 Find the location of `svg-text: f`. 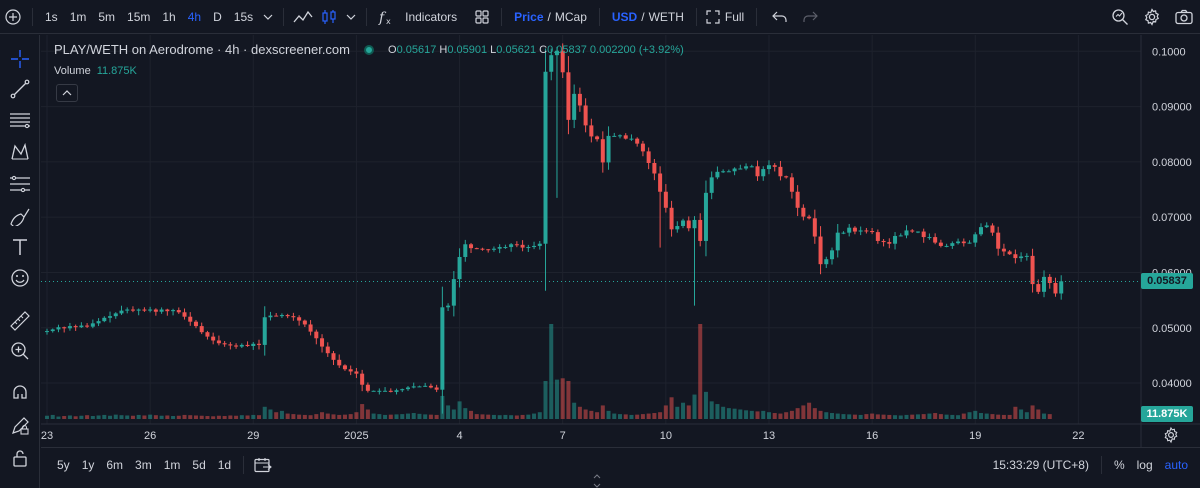

svg-text: f is located at coordinates (382, 17).